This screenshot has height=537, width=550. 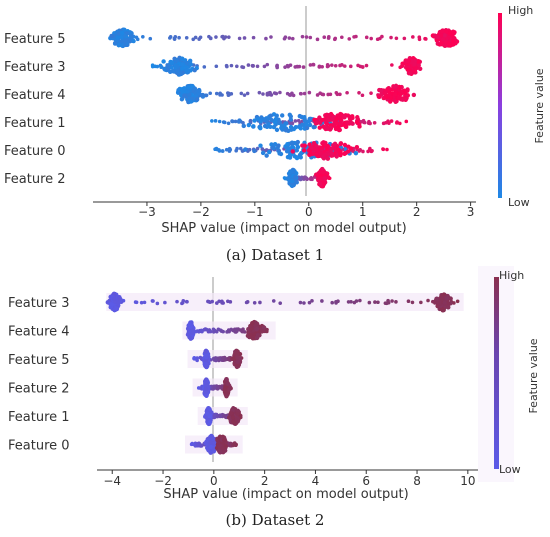 I want to click on x-tick-label: 0, so click(x=309, y=212).